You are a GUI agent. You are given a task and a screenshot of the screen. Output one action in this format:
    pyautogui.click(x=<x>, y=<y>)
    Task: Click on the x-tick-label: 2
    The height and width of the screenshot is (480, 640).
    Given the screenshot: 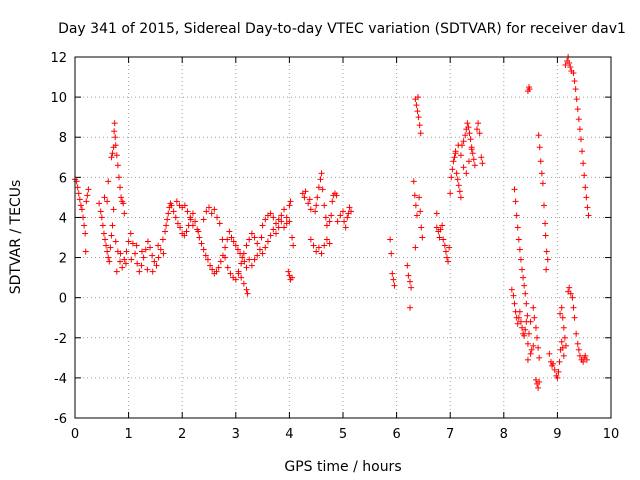 What is the action you would take?
    pyautogui.click(x=182, y=434)
    